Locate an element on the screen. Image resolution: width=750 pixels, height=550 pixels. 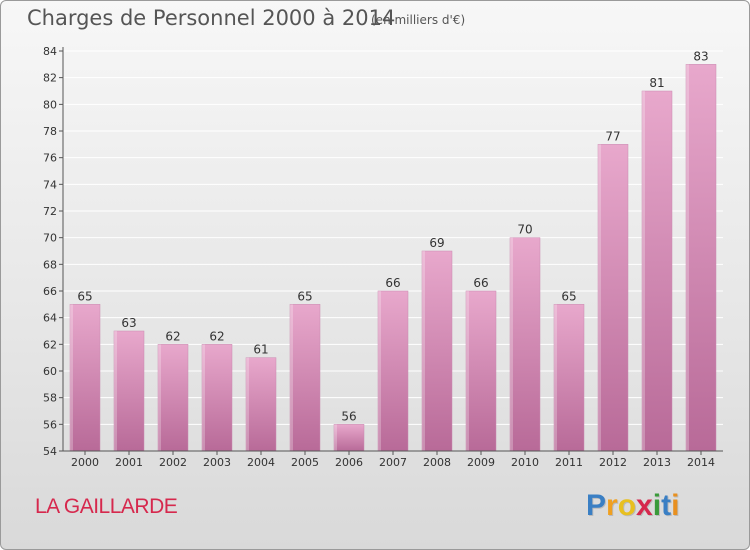
bar-2006 is located at coordinates (349, 438).